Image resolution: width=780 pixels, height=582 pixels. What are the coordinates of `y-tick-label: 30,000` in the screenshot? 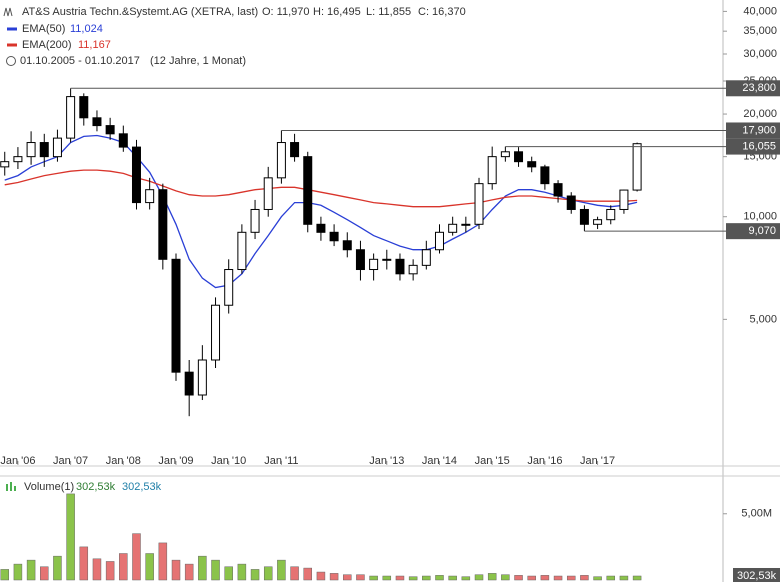 It's located at (760, 54).